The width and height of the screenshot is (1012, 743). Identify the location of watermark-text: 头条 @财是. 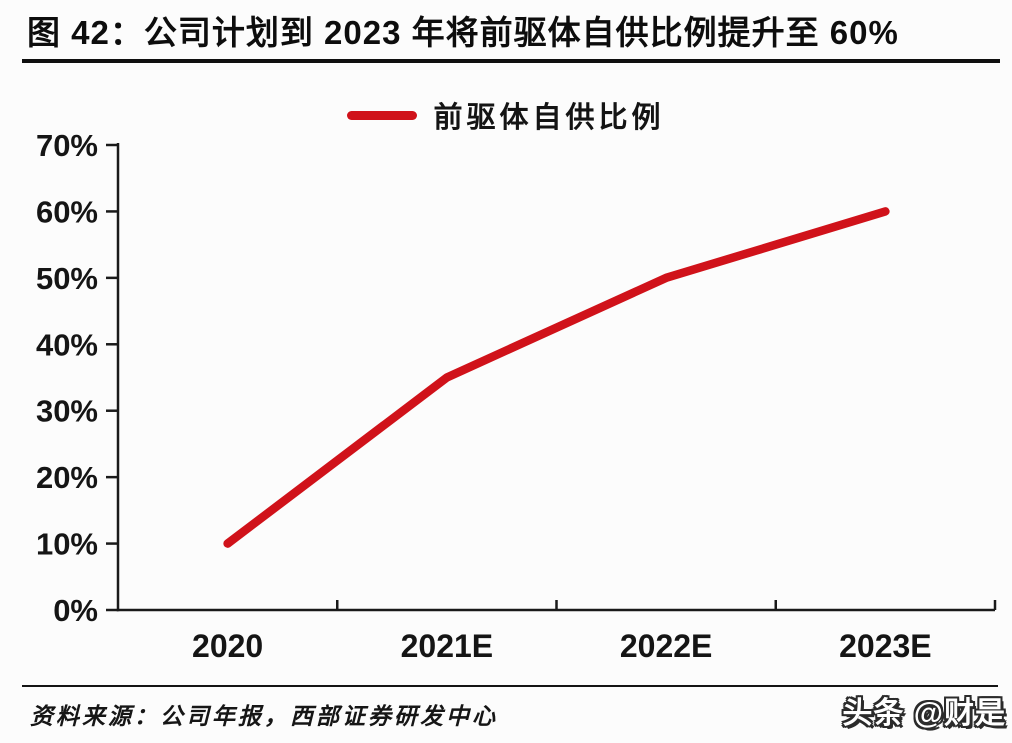
(924, 713).